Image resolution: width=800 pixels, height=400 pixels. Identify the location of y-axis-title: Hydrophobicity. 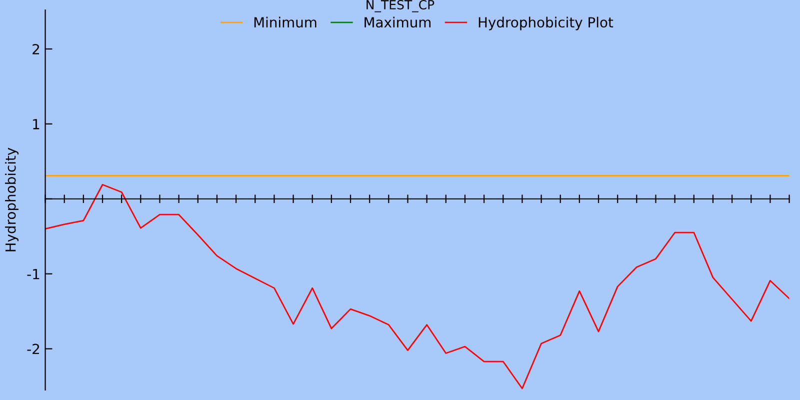
(11, 200).